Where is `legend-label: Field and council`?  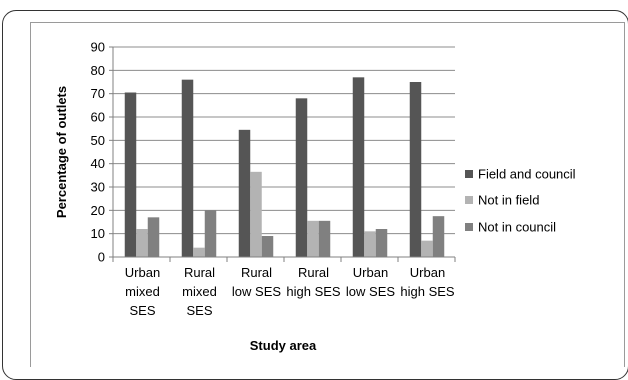
legend-label: Field and council is located at coordinates (527, 174).